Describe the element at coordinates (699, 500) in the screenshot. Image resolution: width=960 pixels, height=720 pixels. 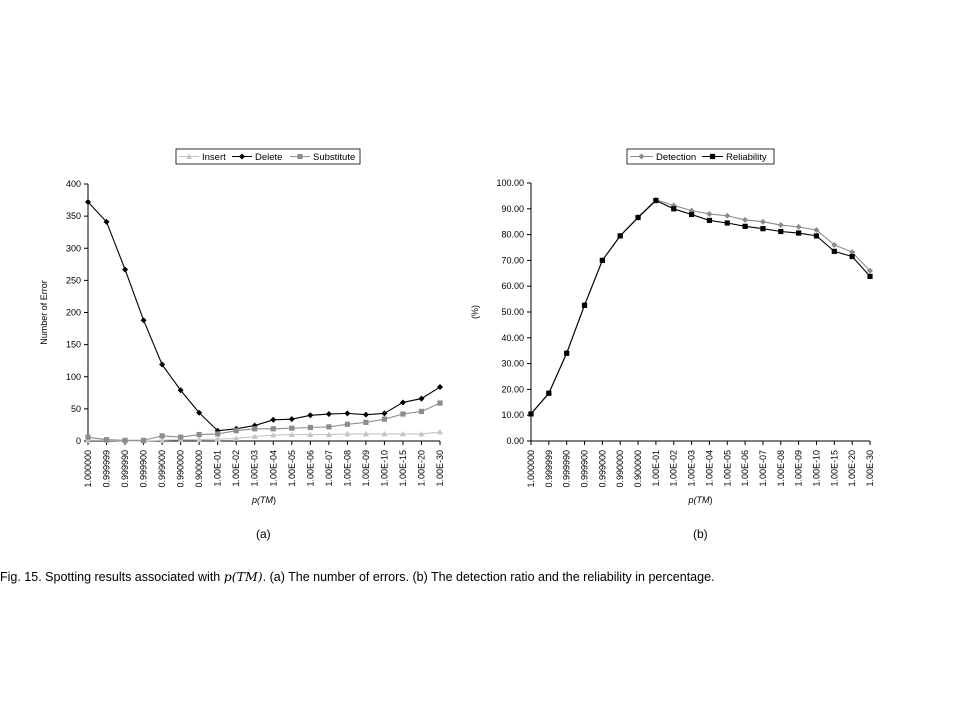
I see `x-axis-label: p(TM)` at that location.